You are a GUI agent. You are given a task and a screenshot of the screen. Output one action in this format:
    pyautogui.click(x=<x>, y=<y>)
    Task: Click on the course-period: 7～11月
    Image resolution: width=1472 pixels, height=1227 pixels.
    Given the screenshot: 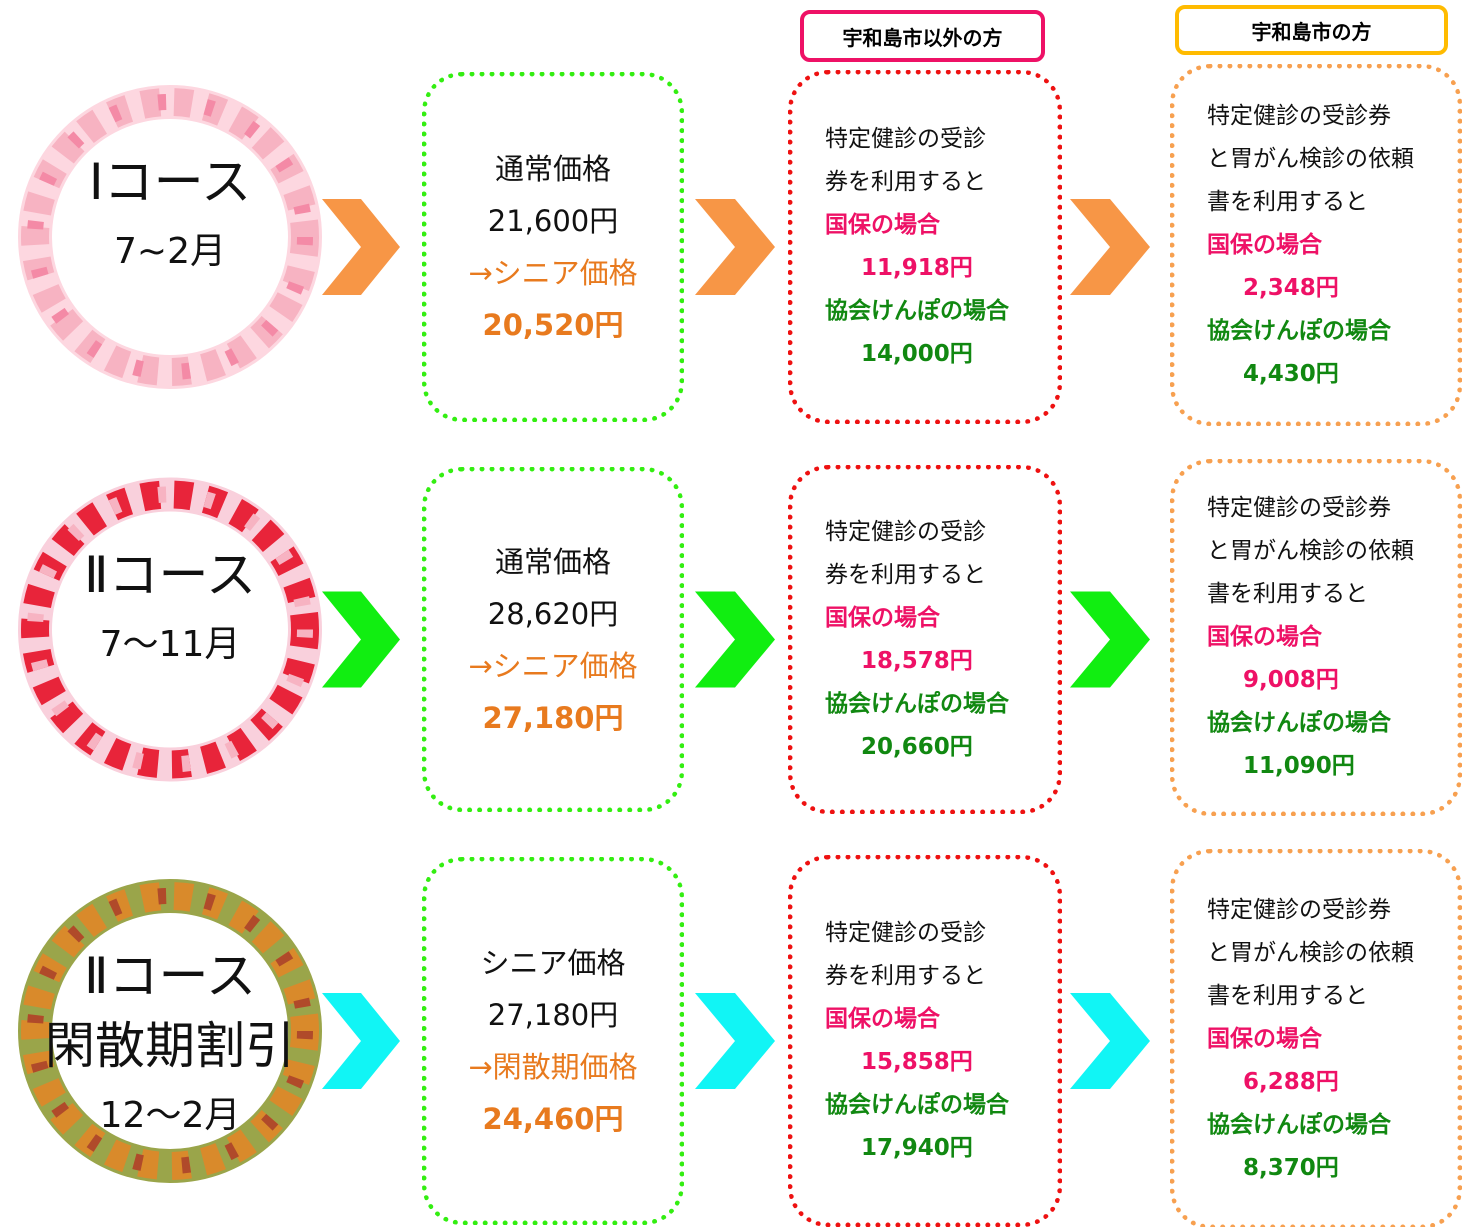 What is the action you would take?
    pyautogui.click(x=170, y=644)
    